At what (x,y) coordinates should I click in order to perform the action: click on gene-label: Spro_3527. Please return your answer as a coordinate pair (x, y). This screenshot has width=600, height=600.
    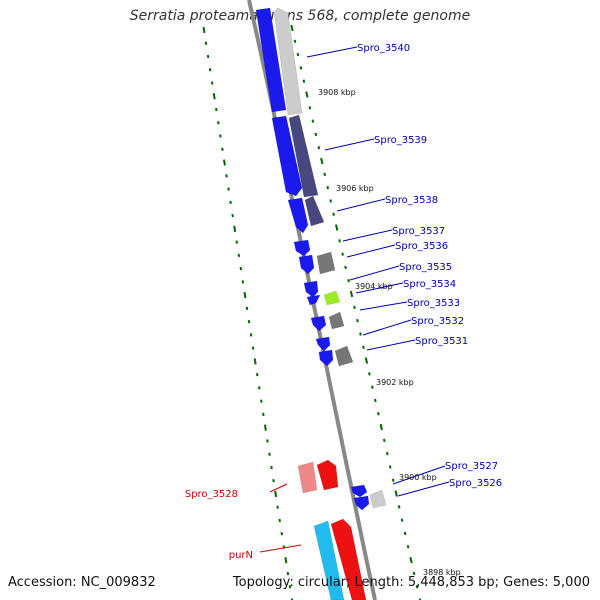
    Looking at the image, I should click on (471, 466).